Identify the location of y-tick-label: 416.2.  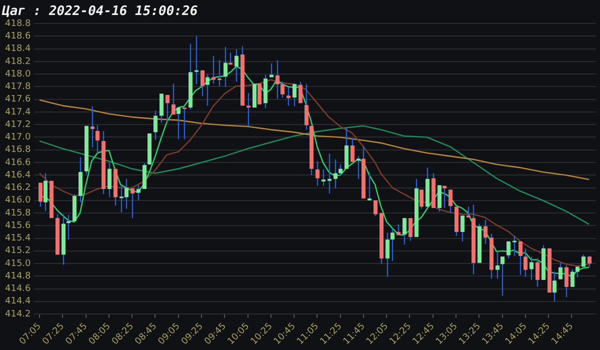
(18, 188).